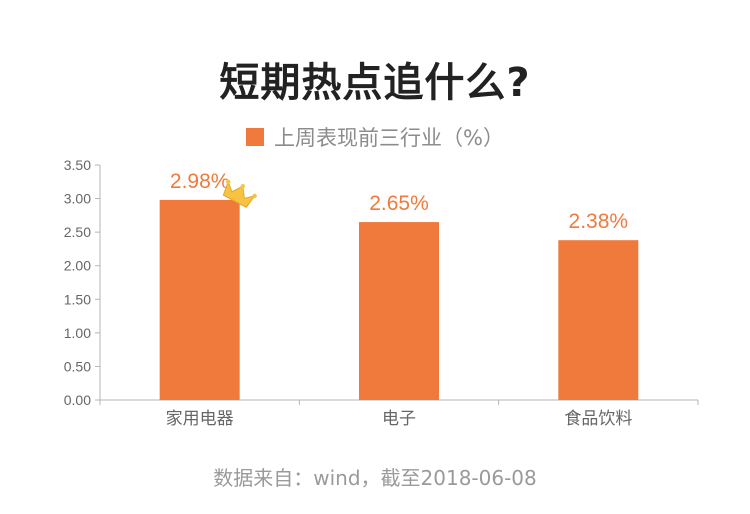 Image resolution: width=750 pixels, height=514 pixels. I want to click on crown-icon, so click(239, 193).